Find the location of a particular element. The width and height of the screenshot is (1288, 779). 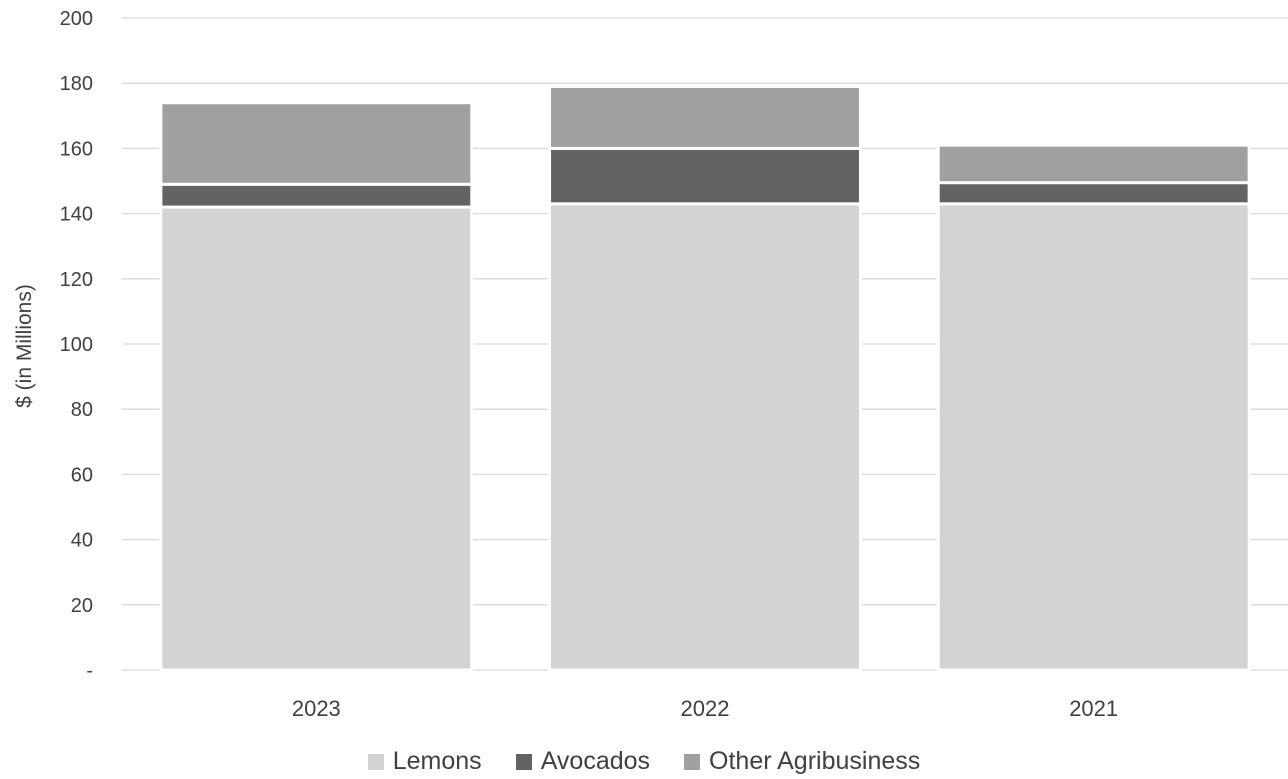

y-tick-label: 40 is located at coordinates (82, 541).